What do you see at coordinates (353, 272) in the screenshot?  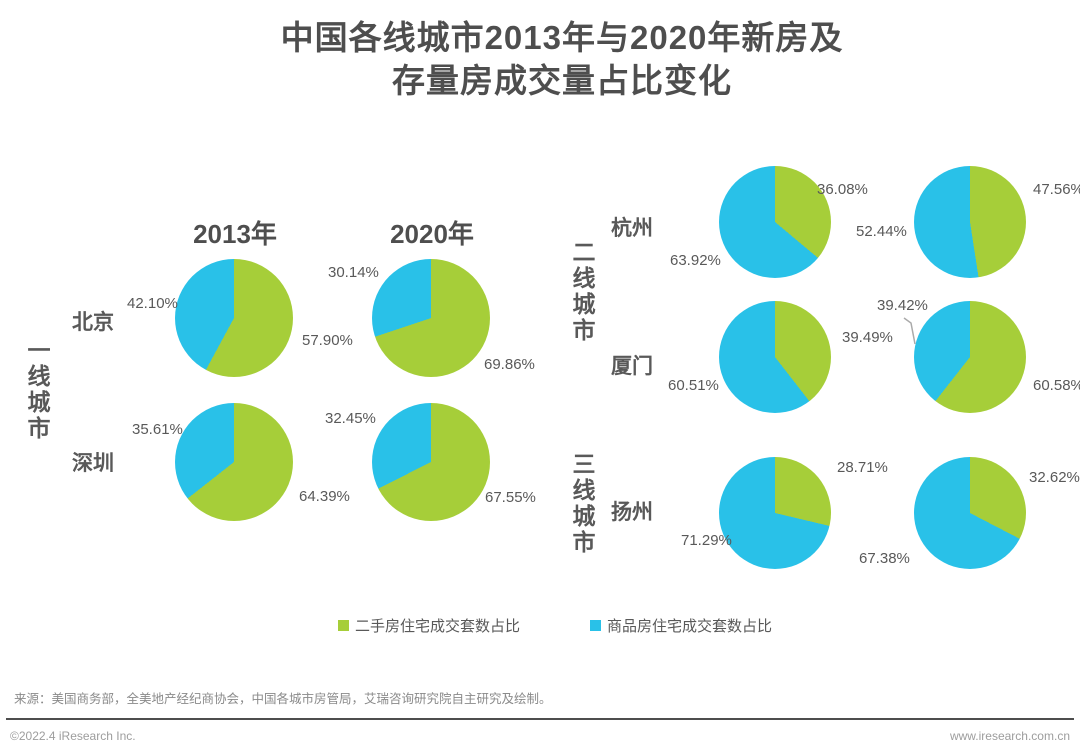 I see `label-beijing-2020-blue: 30.14%` at bounding box center [353, 272].